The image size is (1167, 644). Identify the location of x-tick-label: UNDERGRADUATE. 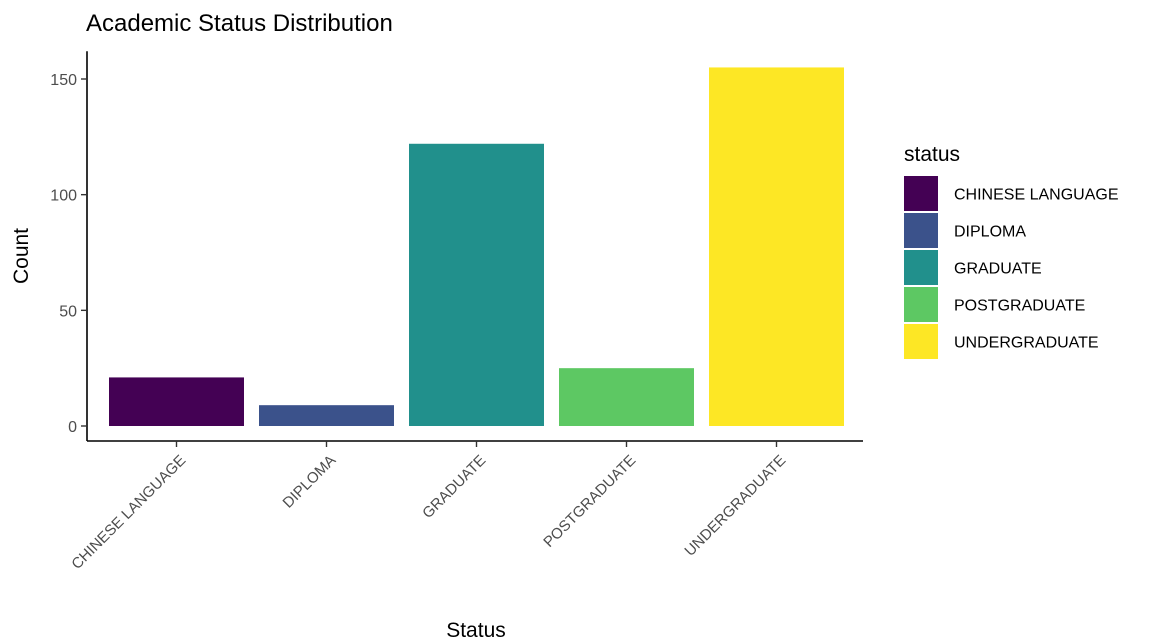
(735, 506).